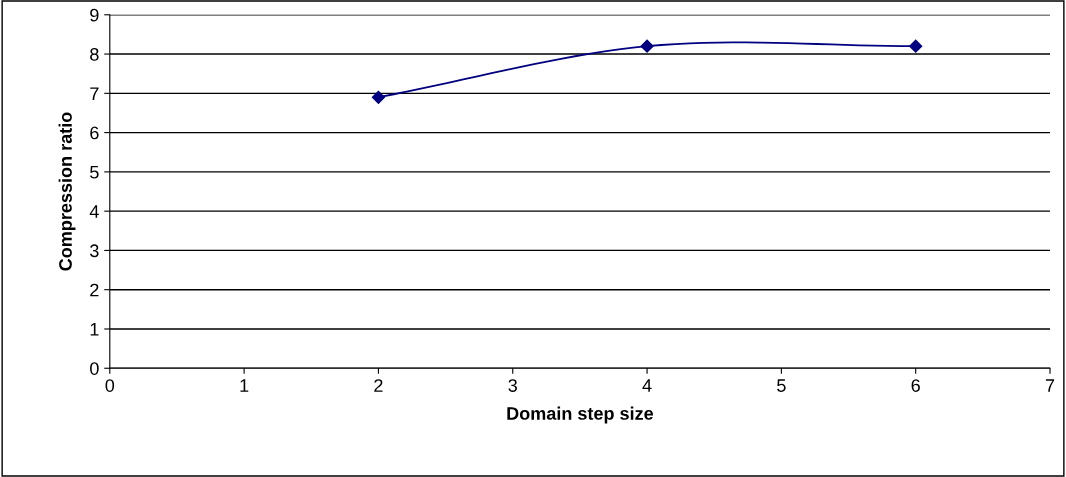 Image resolution: width=1066 pixels, height=477 pixels. What do you see at coordinates (512, 385) in the screenshot?
I see `x-tick-label: 3` at bounding box center [512, 385].